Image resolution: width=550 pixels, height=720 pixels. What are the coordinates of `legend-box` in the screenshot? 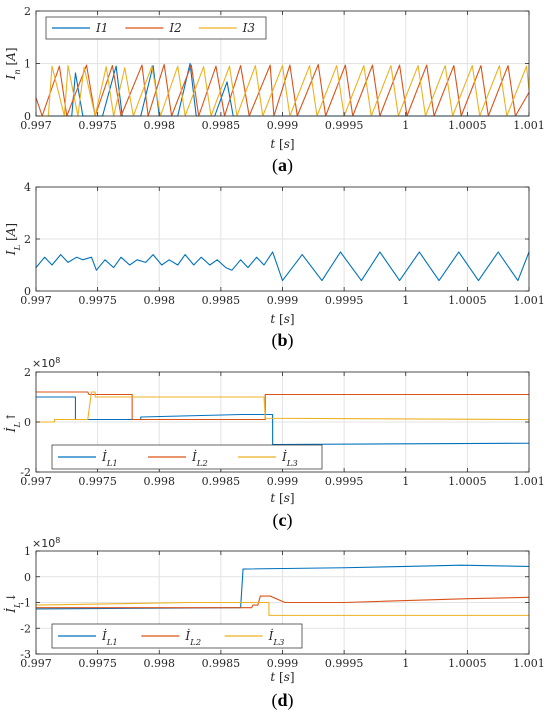 It's located at (187, 457).